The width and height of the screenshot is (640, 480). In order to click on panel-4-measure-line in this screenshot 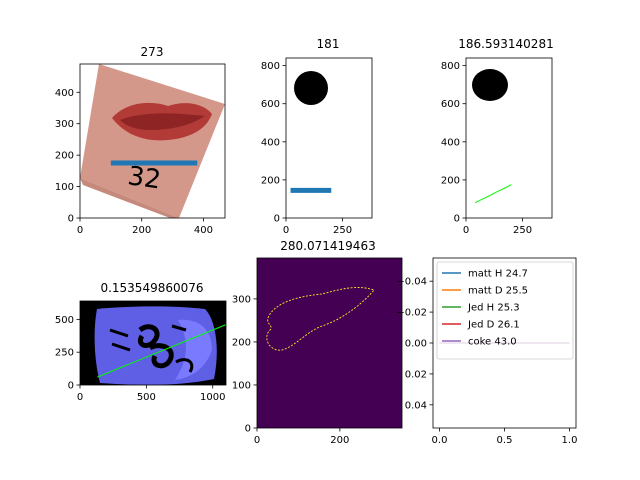, I will do `click(162, 351)`.